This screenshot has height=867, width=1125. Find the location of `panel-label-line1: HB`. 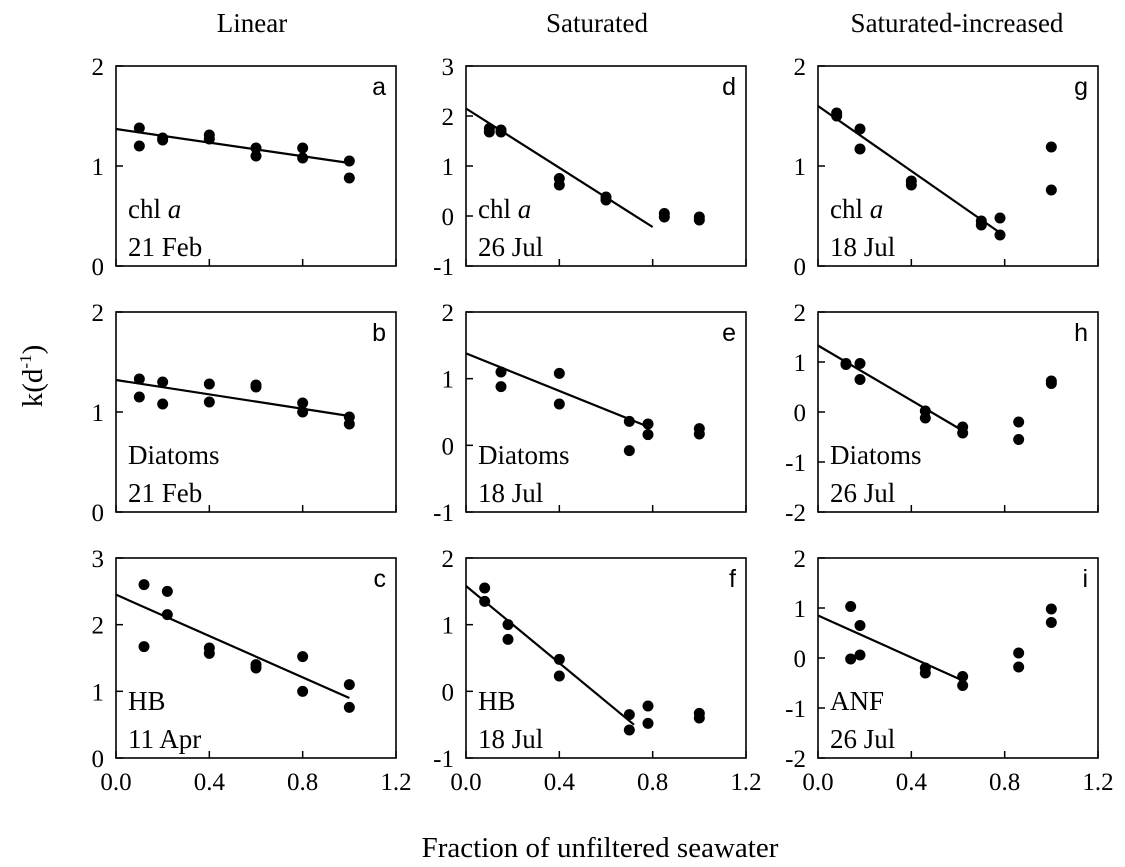

panel-label-line1: HB is located at coordinates (147, 701).